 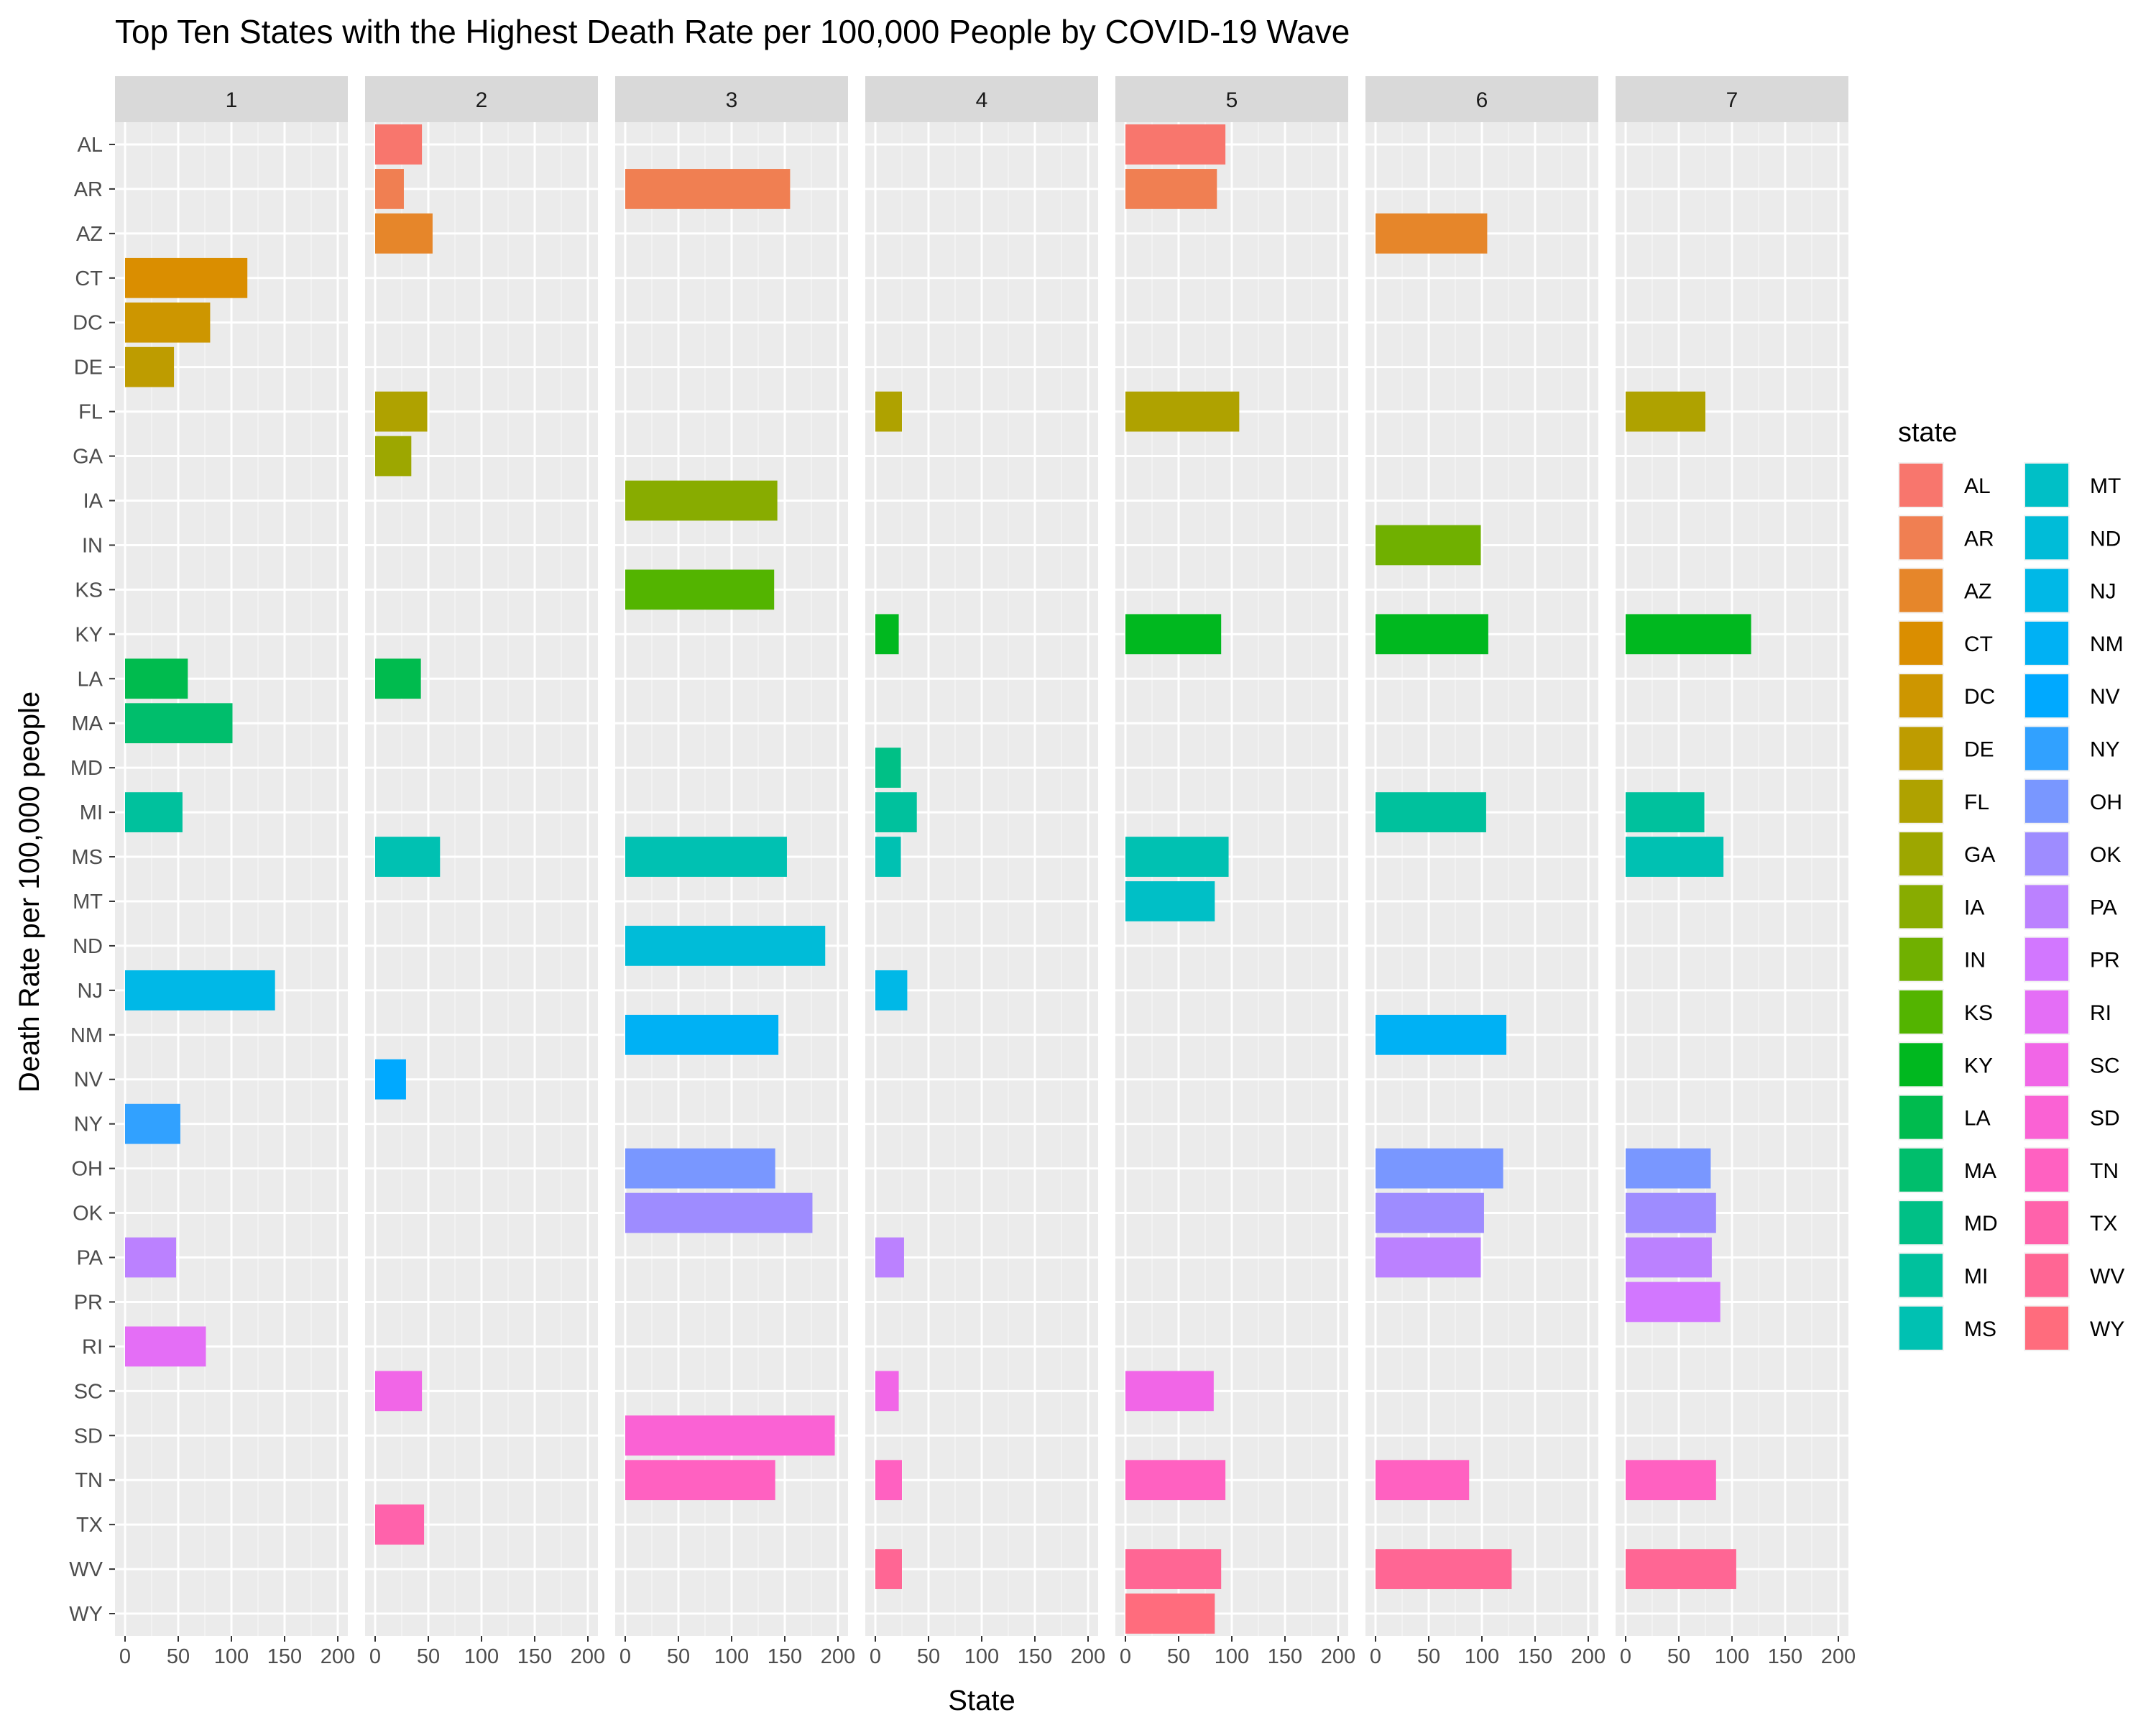 What do you see at coordinates (1429, 1257) in the screenshot?
I see `bar-pa` at bounding box center [1429, 1257].